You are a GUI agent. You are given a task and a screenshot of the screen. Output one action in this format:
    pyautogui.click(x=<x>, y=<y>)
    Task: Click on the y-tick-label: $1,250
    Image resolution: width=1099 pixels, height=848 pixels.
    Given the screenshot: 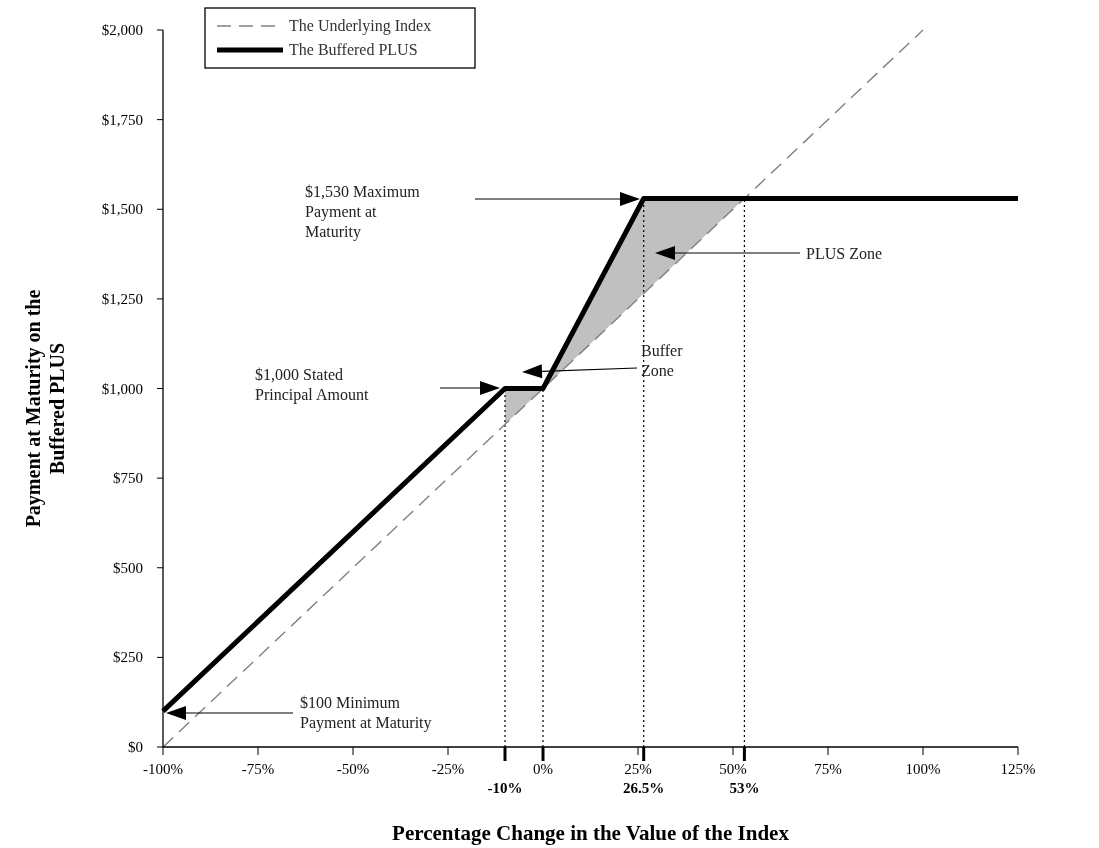 What is the action you would take?
    pyautogui.click(x=122, y=298)
    